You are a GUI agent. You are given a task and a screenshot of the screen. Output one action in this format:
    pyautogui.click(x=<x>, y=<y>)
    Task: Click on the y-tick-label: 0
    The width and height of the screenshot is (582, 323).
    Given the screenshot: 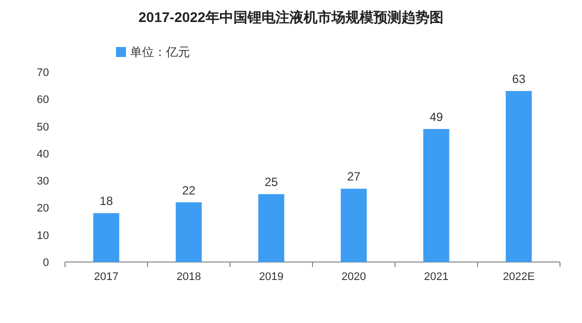 What is the action you would take?
    pyautogui.click(x=45, y=263)
    